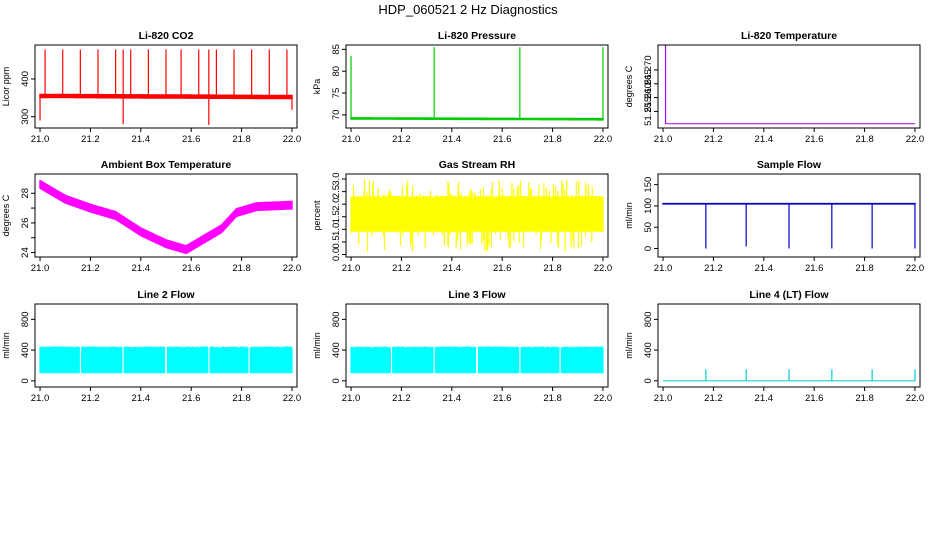 This screenshot has width=936, height=540. I want to click on y-tick-label: 51.265, so click(648, 83).